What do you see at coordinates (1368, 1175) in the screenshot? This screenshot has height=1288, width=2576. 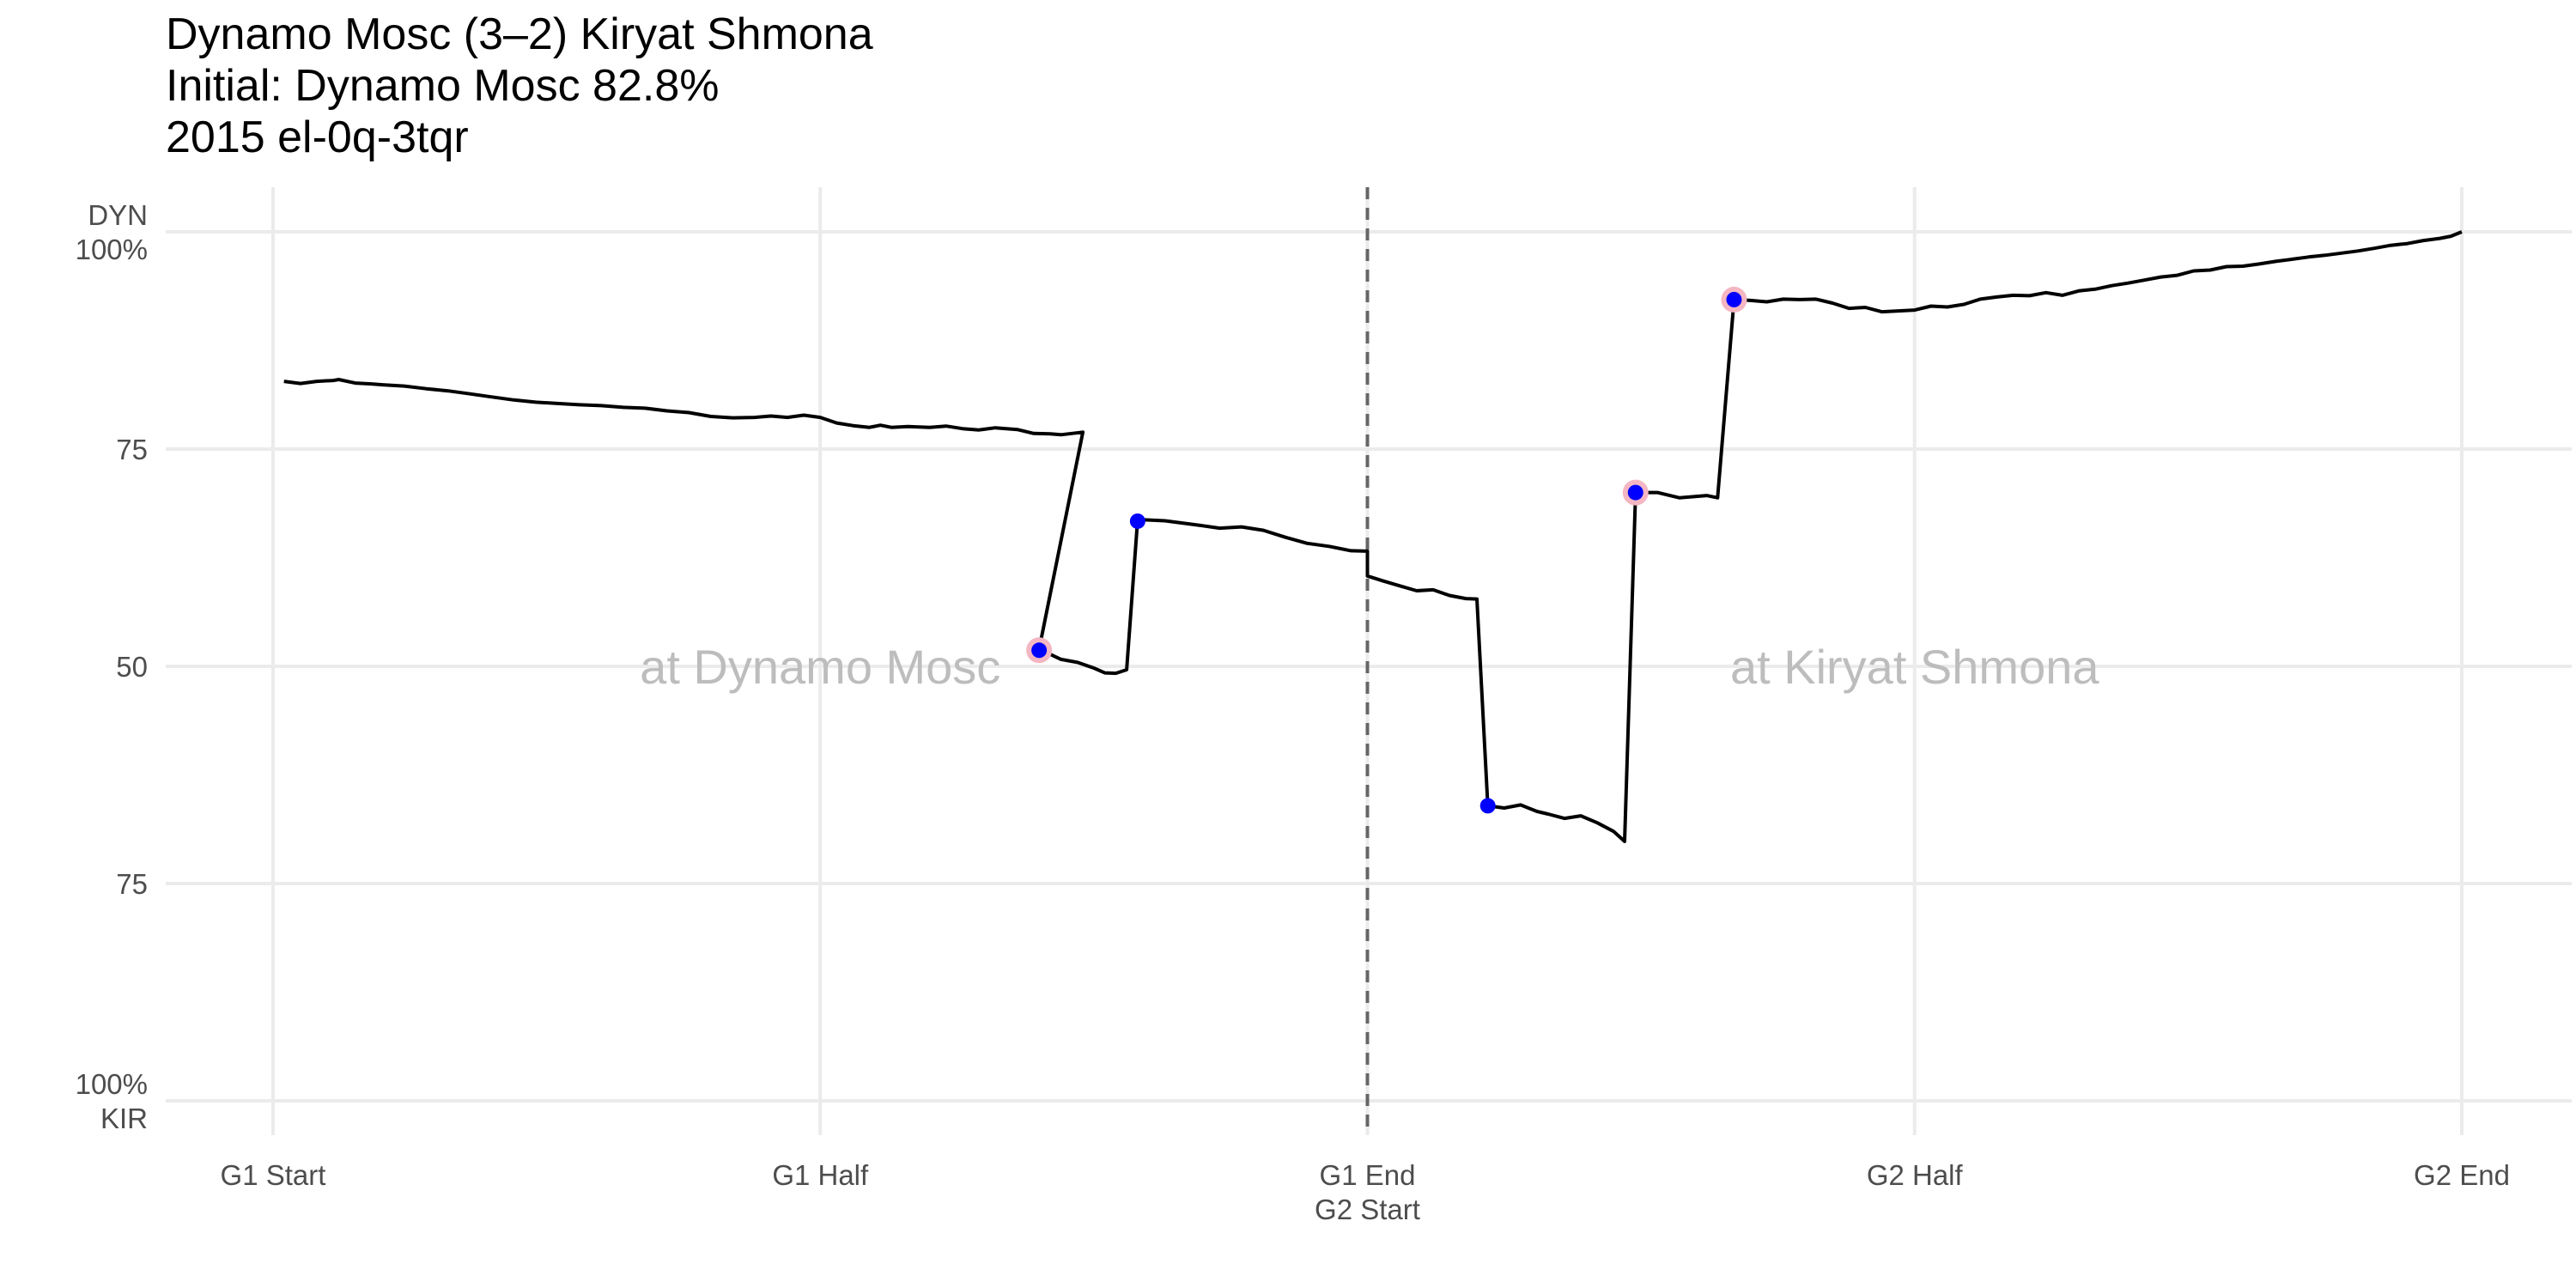 I see `x-tick-label-2-0: G1 End` at bounding box center [1368, 1175].